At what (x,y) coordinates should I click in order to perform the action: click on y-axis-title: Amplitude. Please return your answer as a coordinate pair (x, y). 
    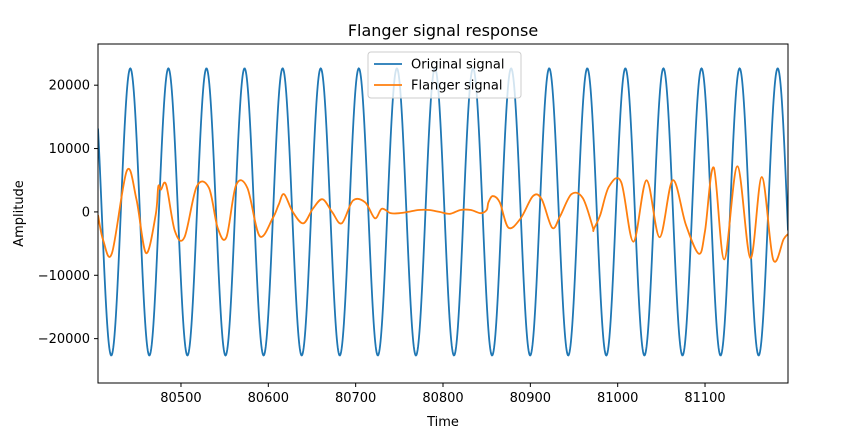
    Looking at the image, I should click on (19, 213).